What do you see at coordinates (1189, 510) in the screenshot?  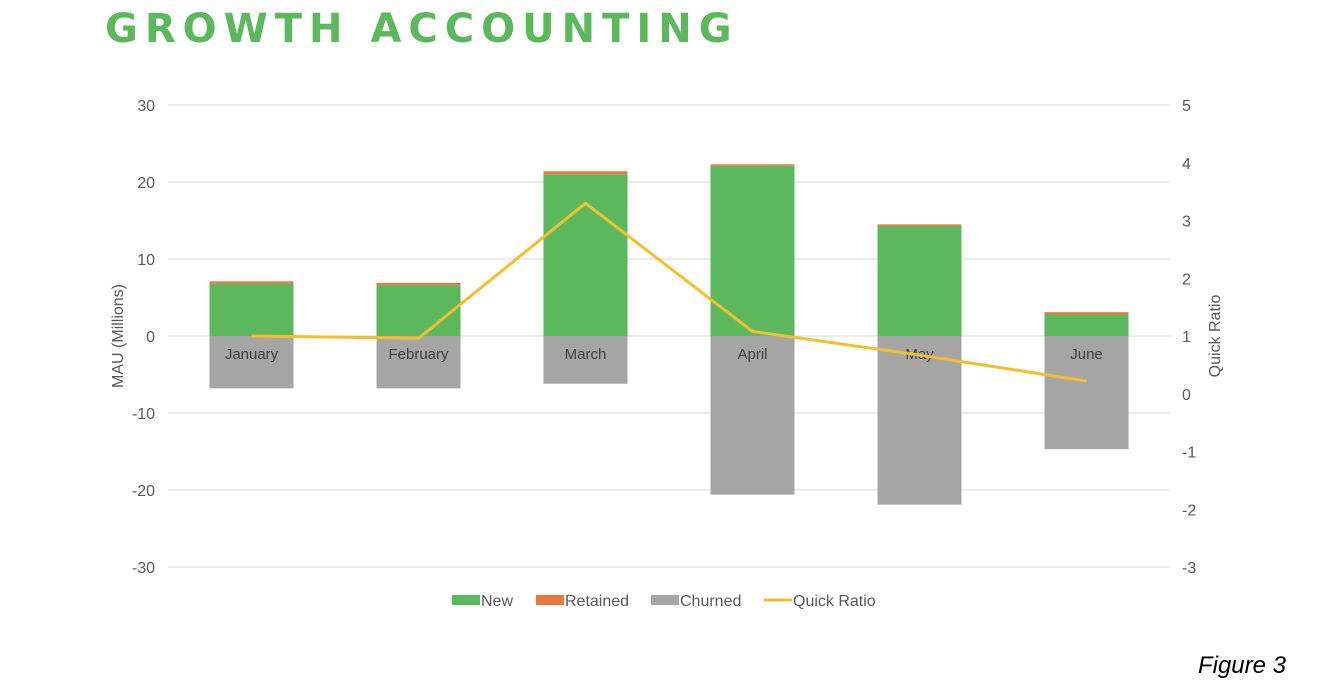 I see `y2-tick-label: -2` at bounding box center [1189, 510].